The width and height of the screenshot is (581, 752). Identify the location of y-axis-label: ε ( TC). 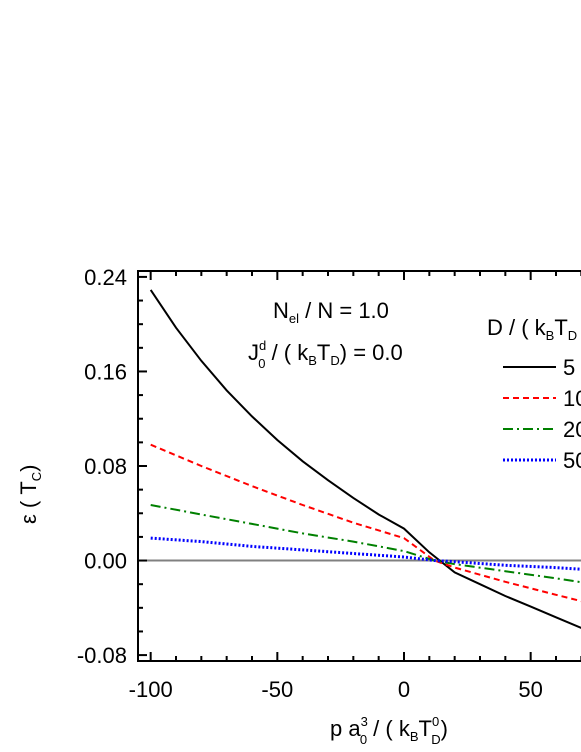
(30, 494).